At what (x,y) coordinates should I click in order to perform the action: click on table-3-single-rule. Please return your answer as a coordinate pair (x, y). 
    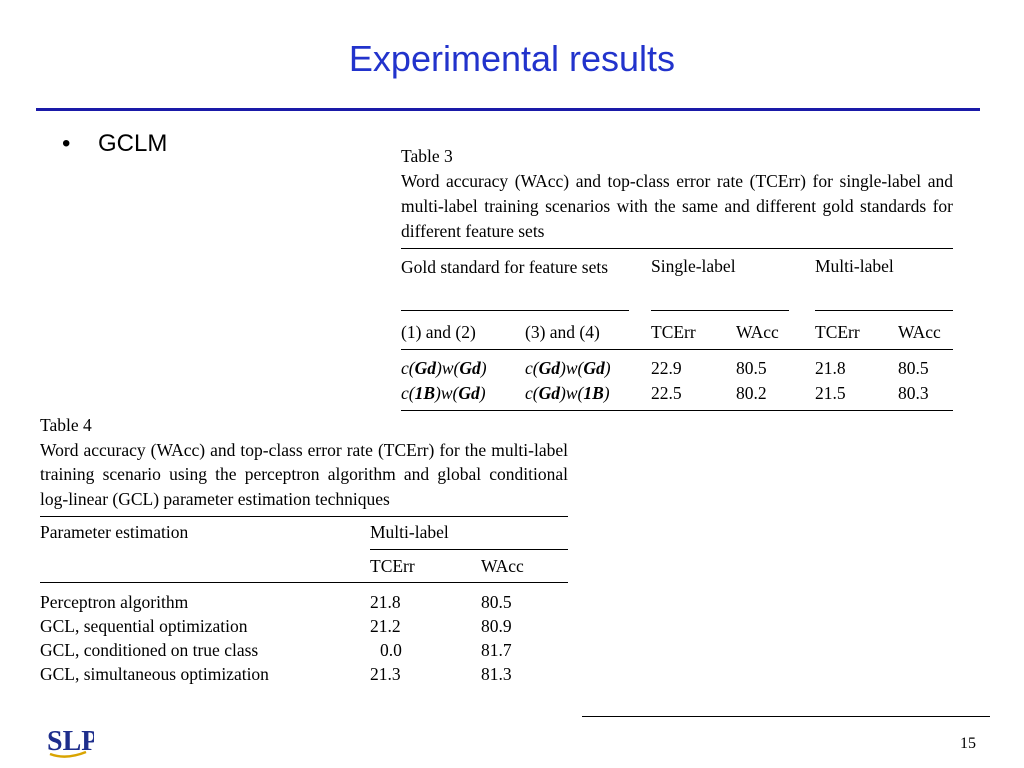
    Looking at the image, I should click on (720, 310).